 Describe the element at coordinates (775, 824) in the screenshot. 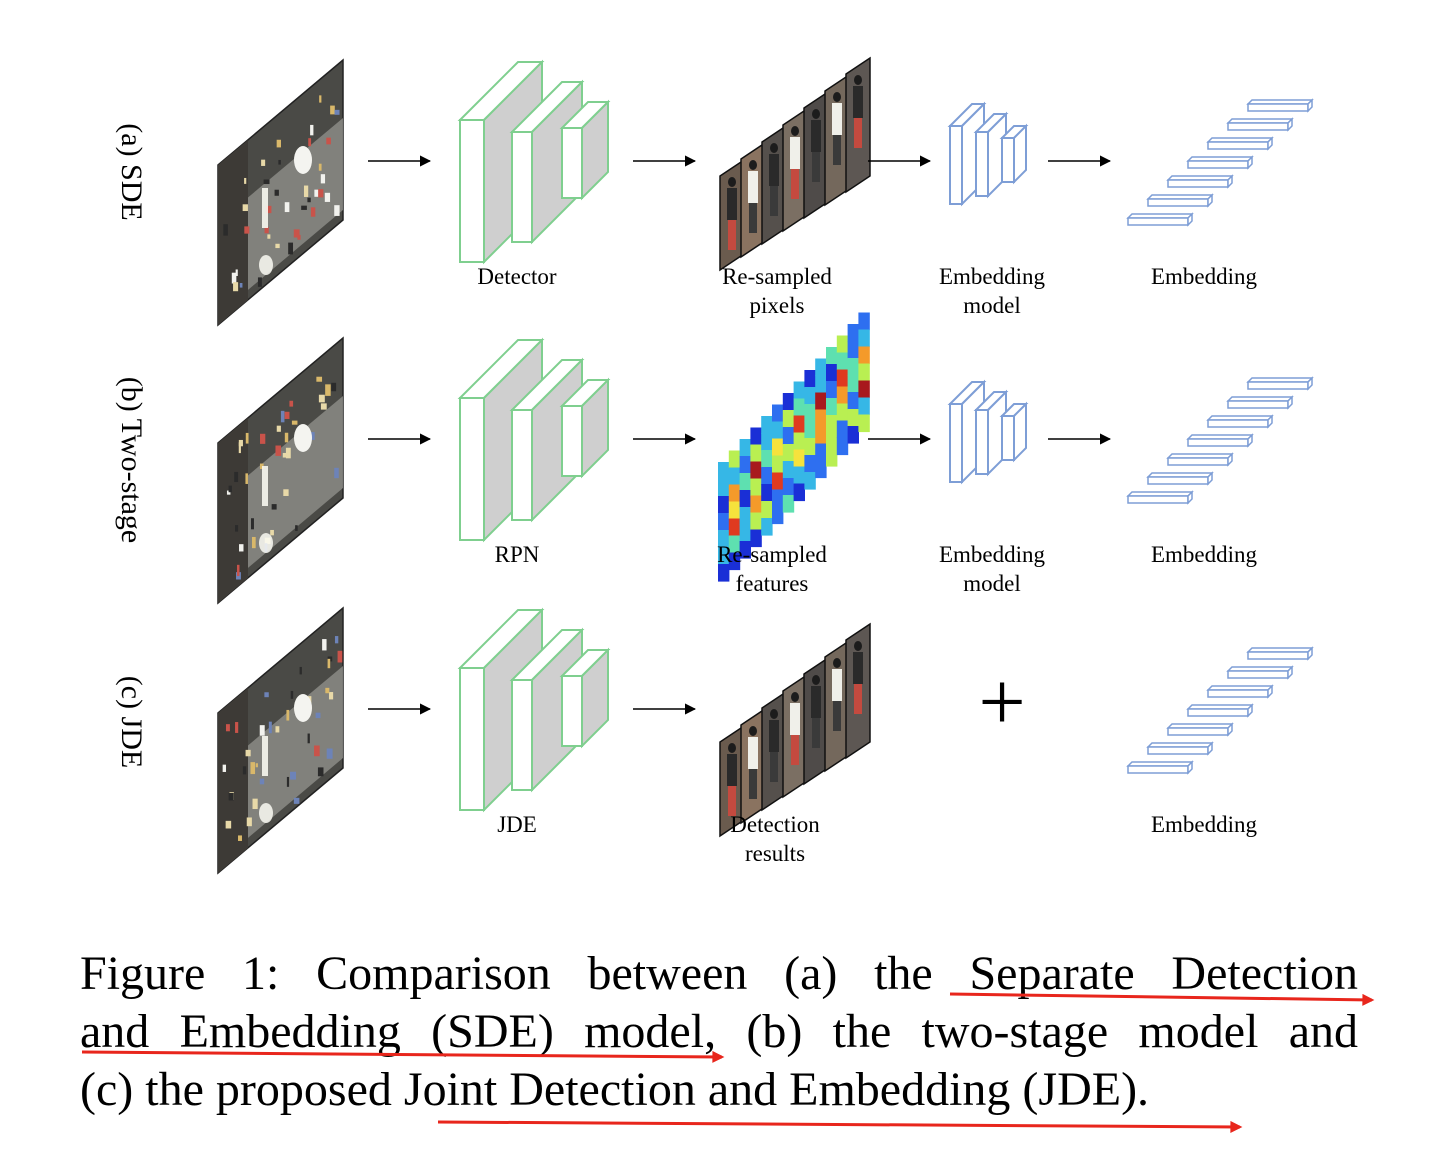

I see `middle-label-line-1: Detection` at that location.